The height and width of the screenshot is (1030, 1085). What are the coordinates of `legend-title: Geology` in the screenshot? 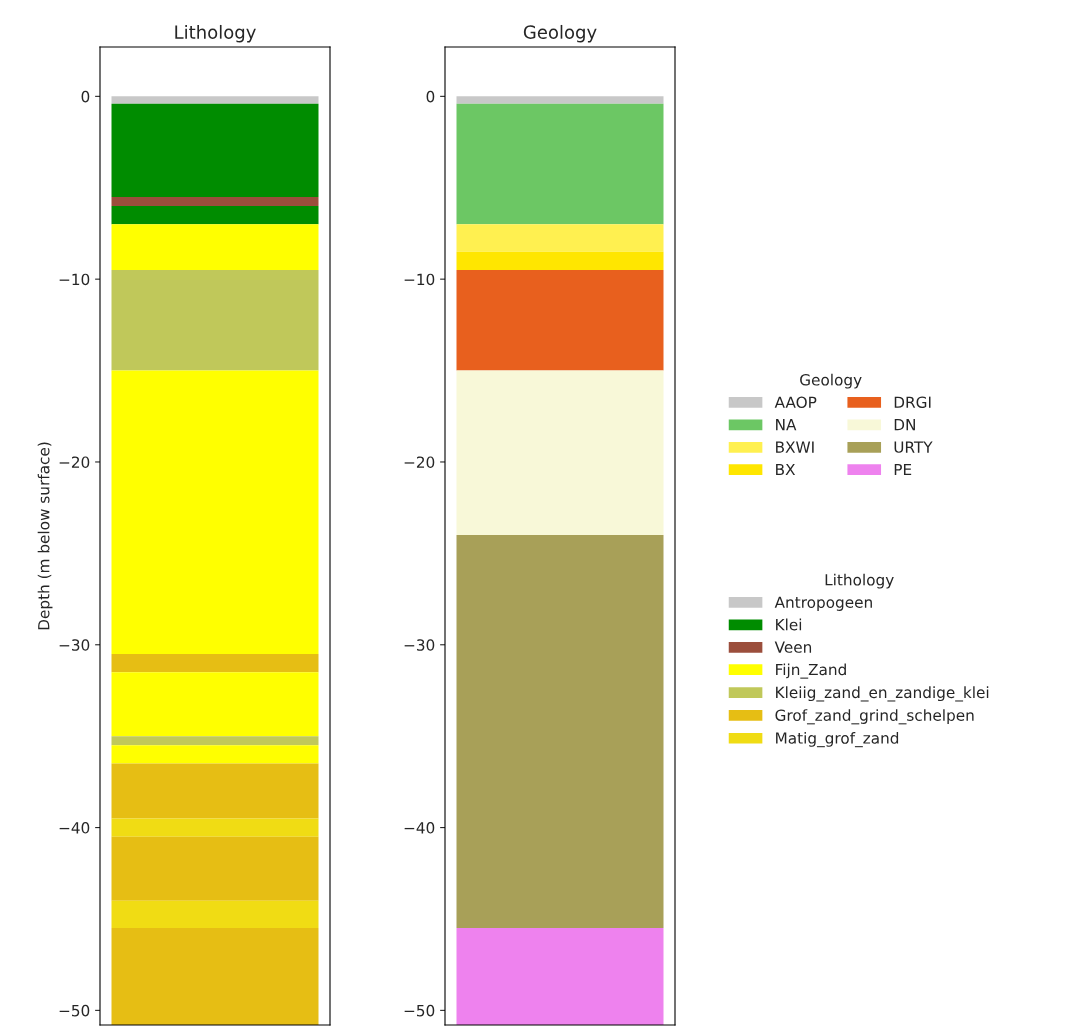 It's located at (831, 381).